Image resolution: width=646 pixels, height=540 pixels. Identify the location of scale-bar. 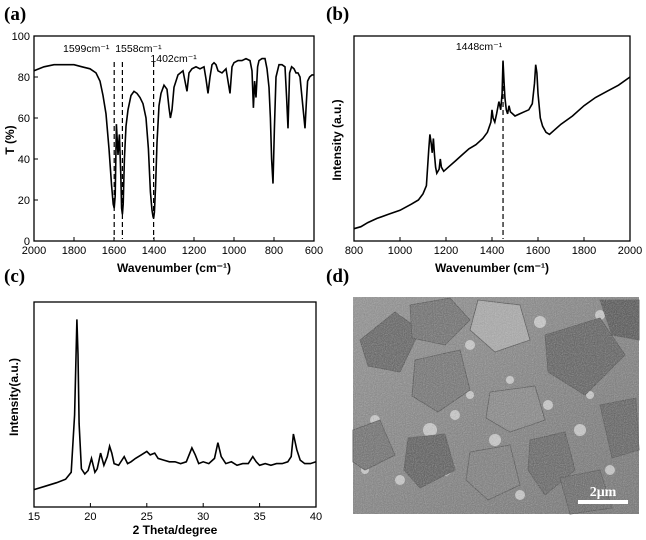
(603, 502).